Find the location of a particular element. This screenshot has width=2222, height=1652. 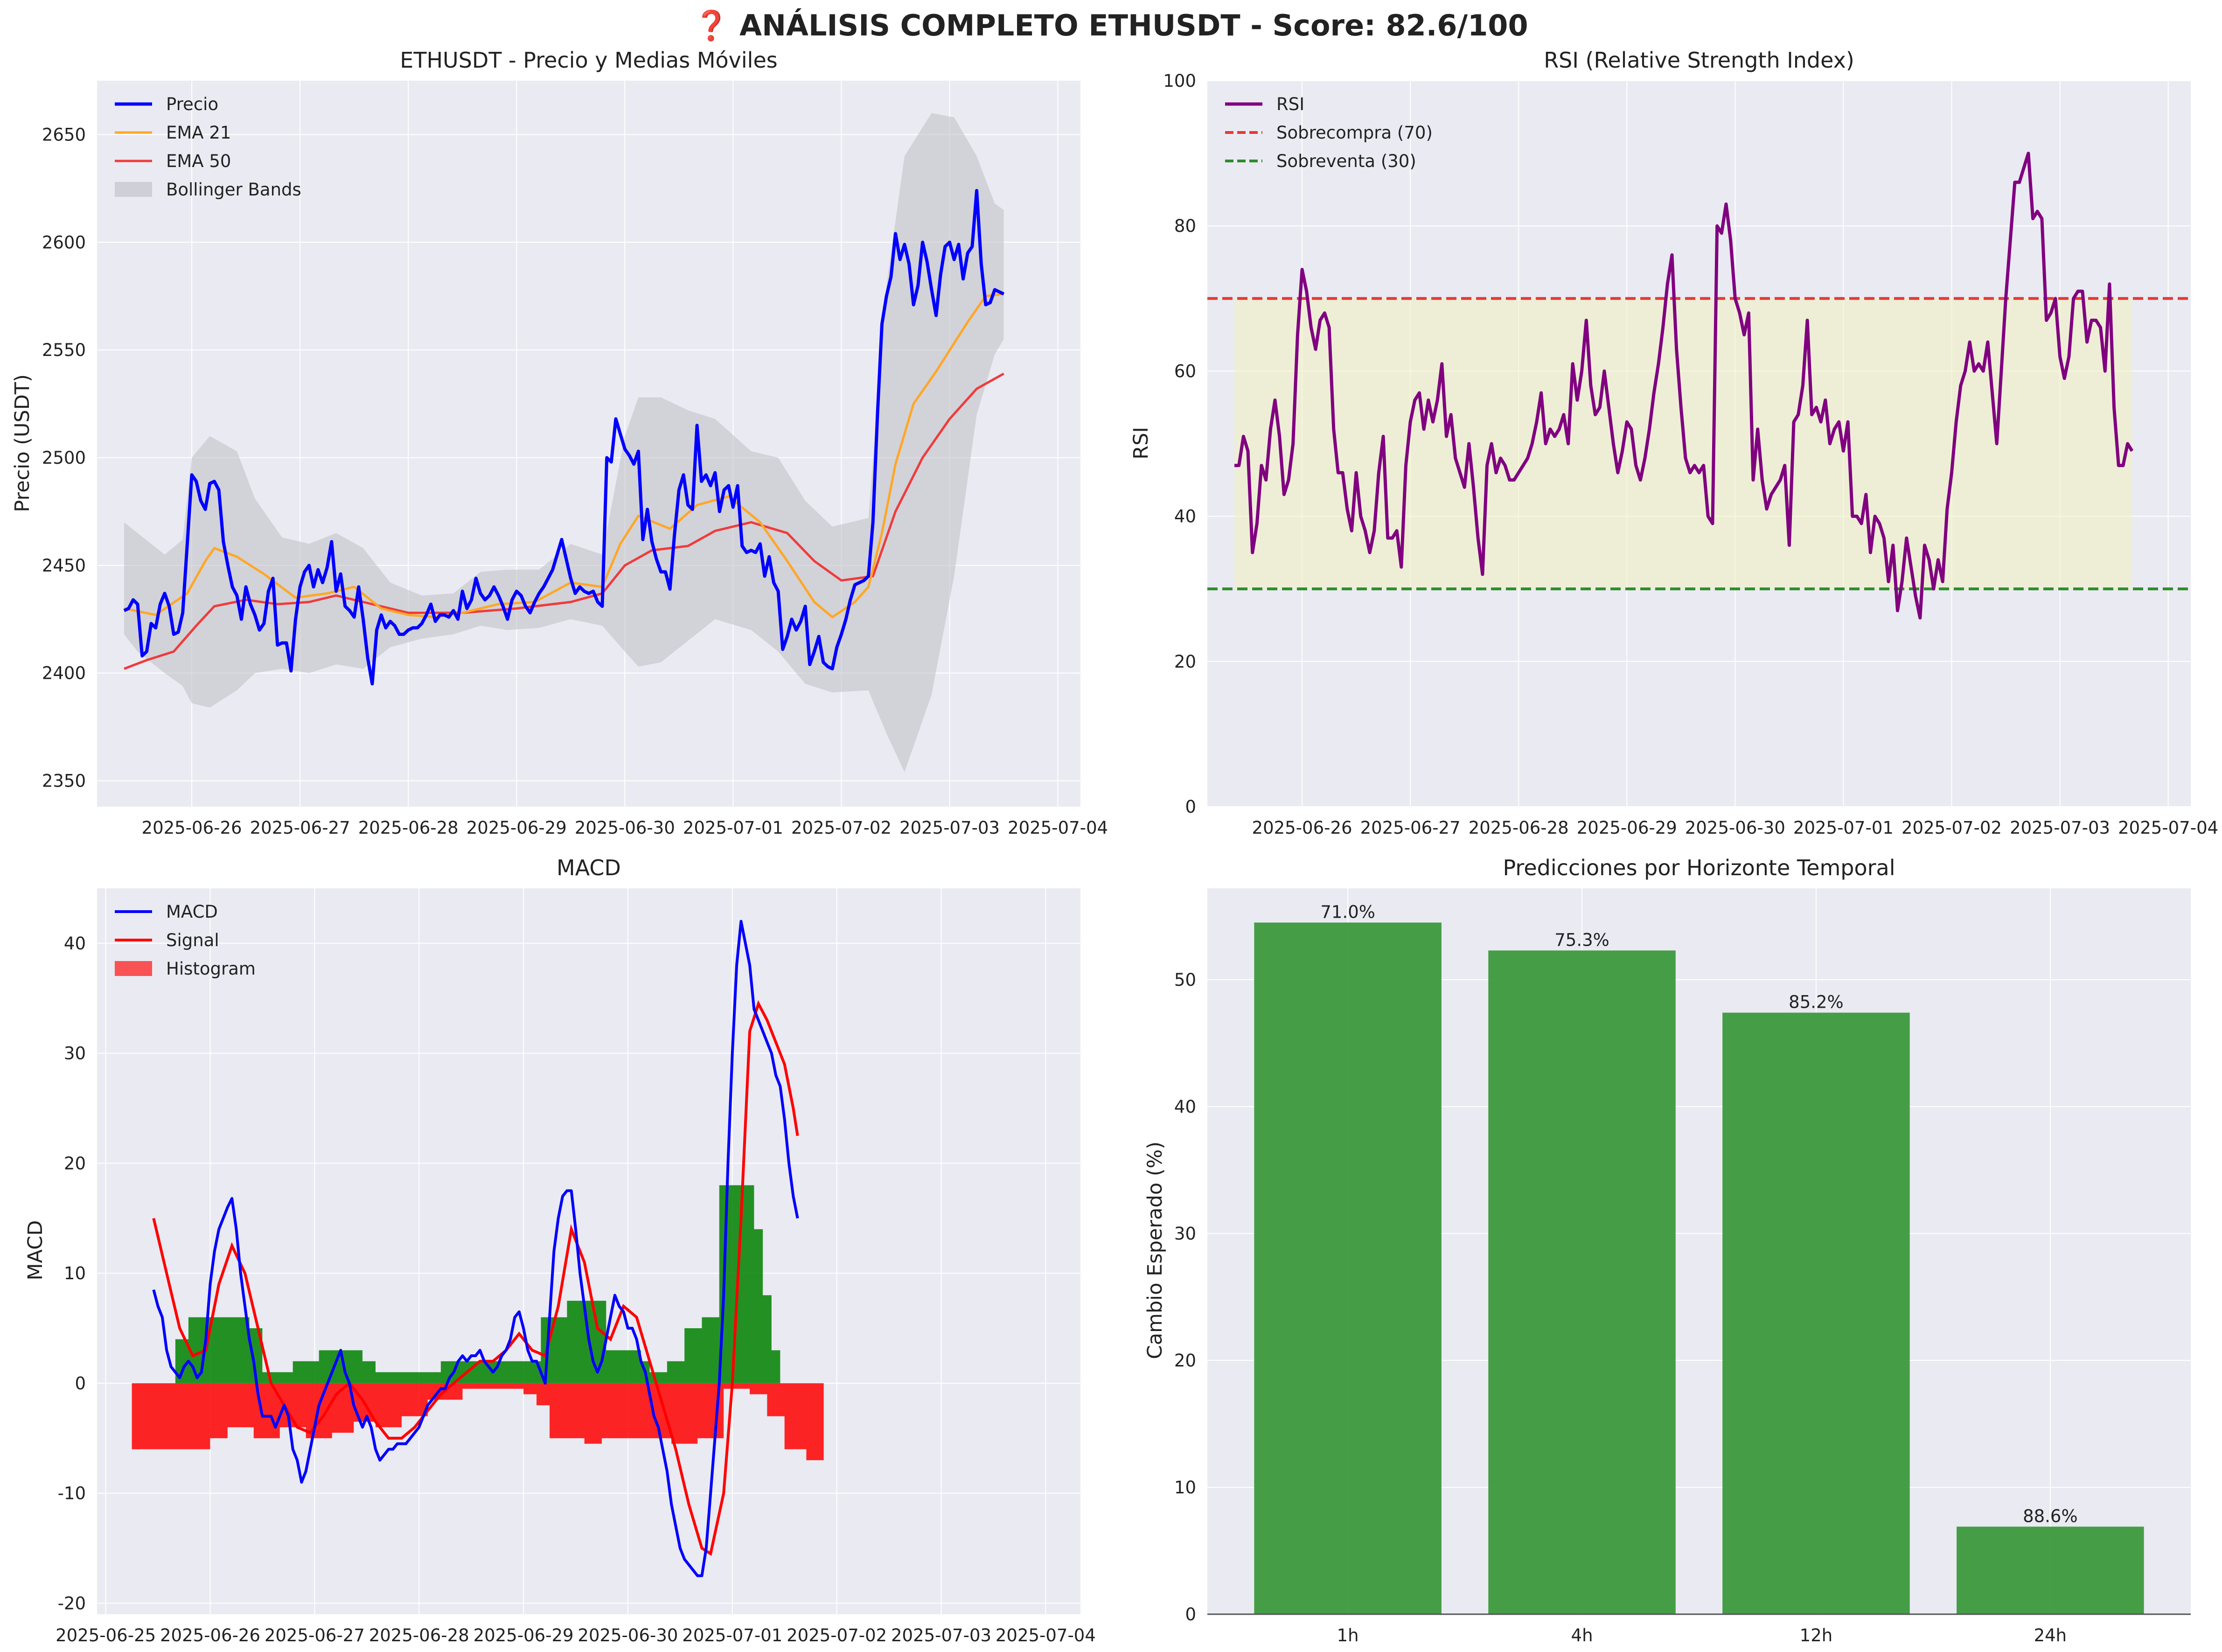

rsi-y-tick-label: 40 is located at coordinates (1185, 517).